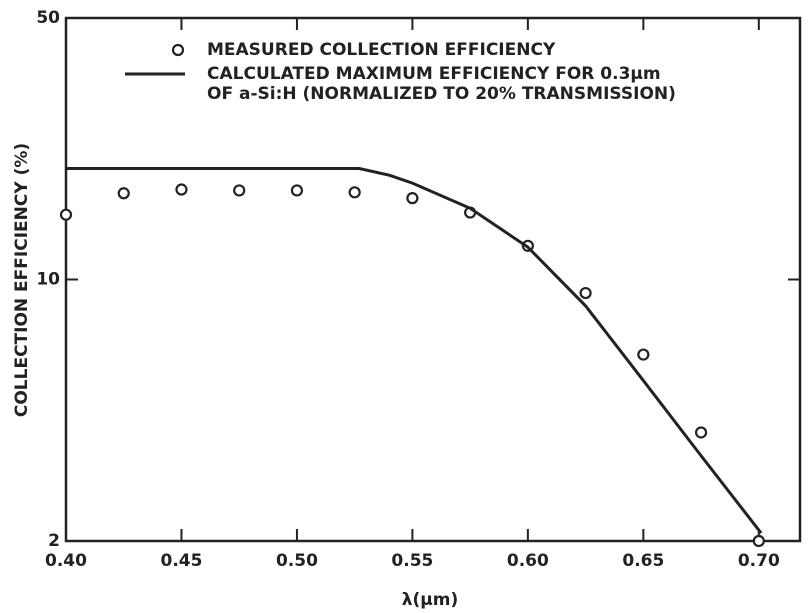 The image size is (808, 613). I want to click on x-axis-label: λ(μm), so click(430, 600).